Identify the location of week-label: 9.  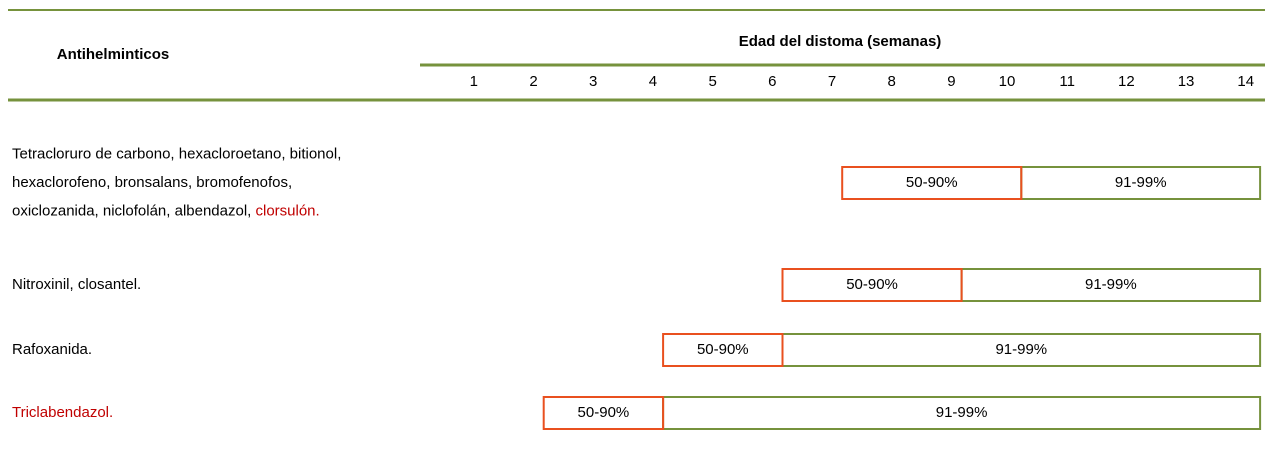
(951, 81).